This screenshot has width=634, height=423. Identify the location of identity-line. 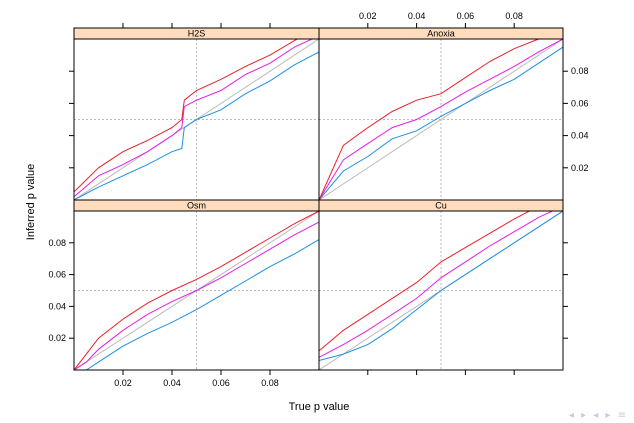
(441, 119).